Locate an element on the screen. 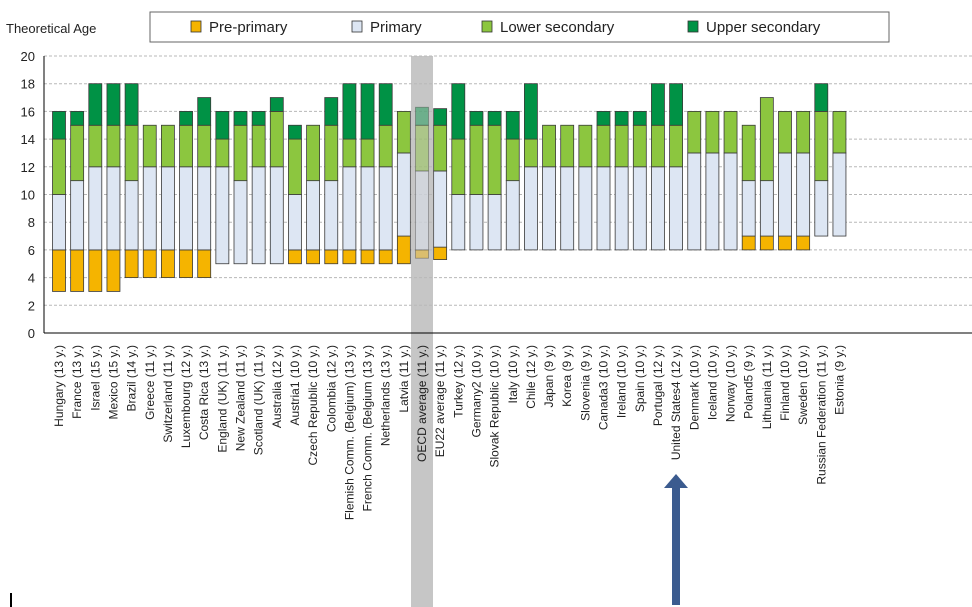 This screenshot has width=972, height=607. x-tick-label: Ireland (10 y.) is located at coordinates (622, 381).